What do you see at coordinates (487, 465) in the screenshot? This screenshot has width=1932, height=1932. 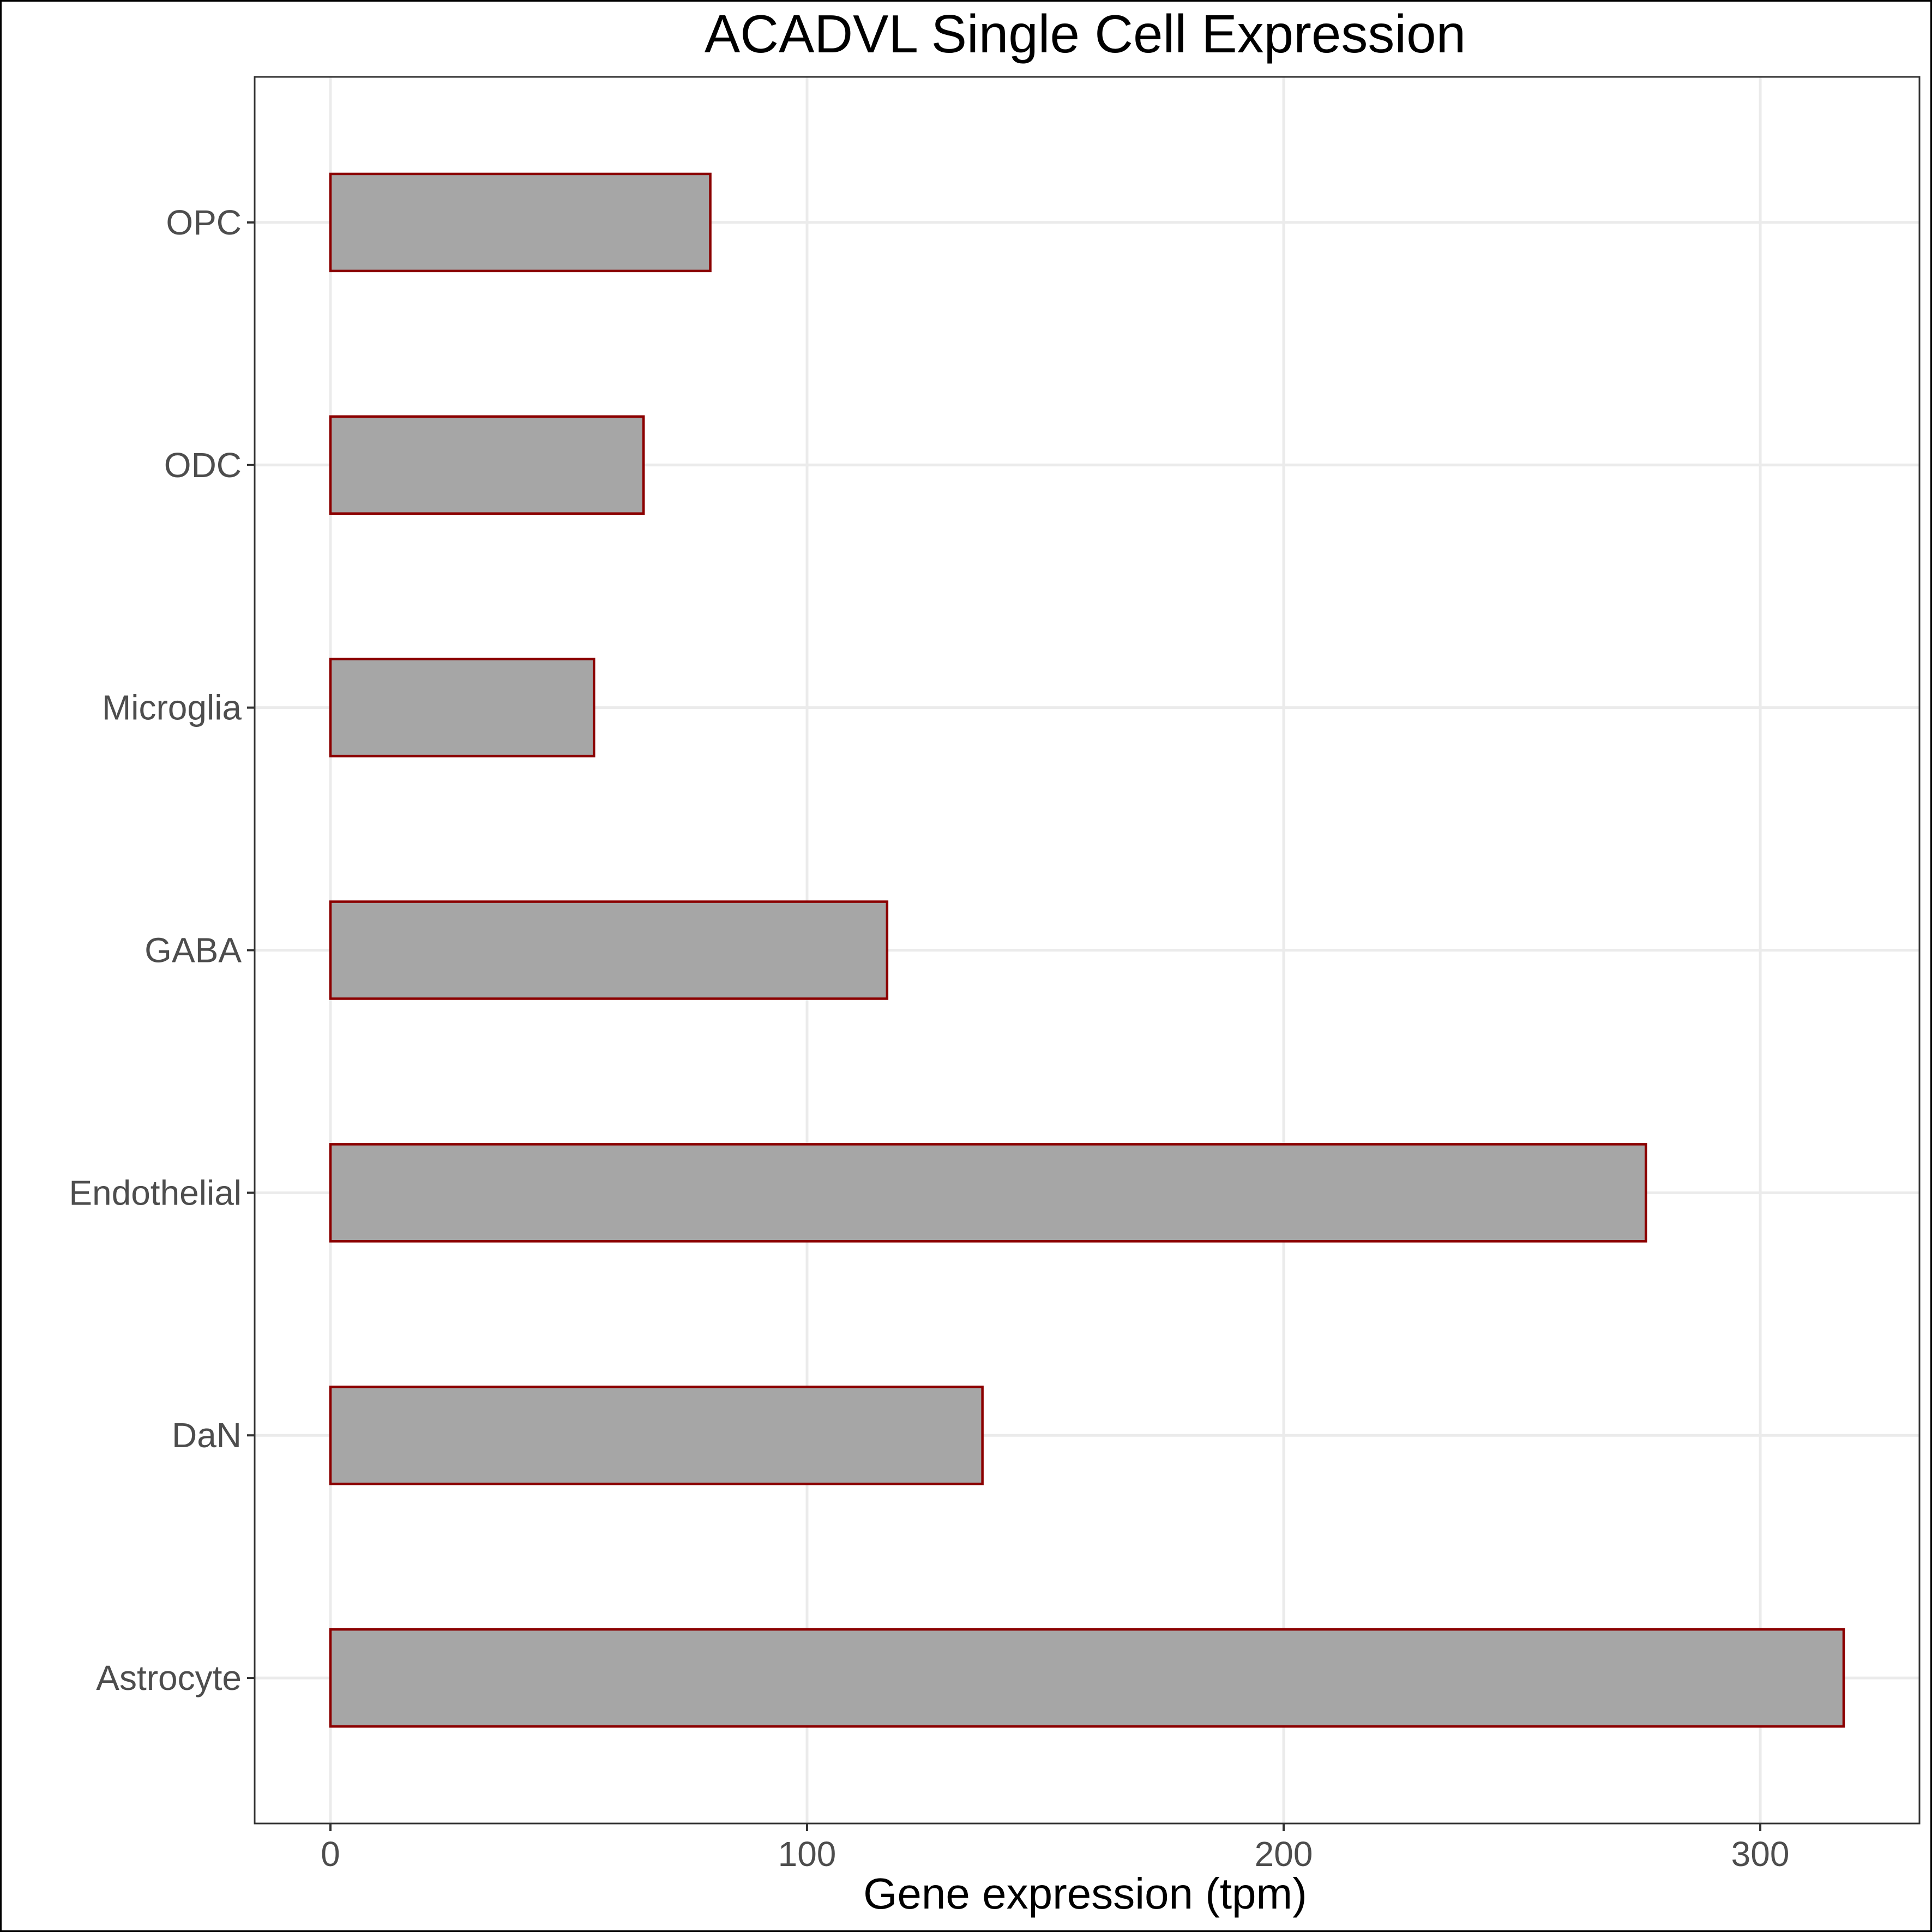 I see `bar-odc` at bounding box center [487, 465].